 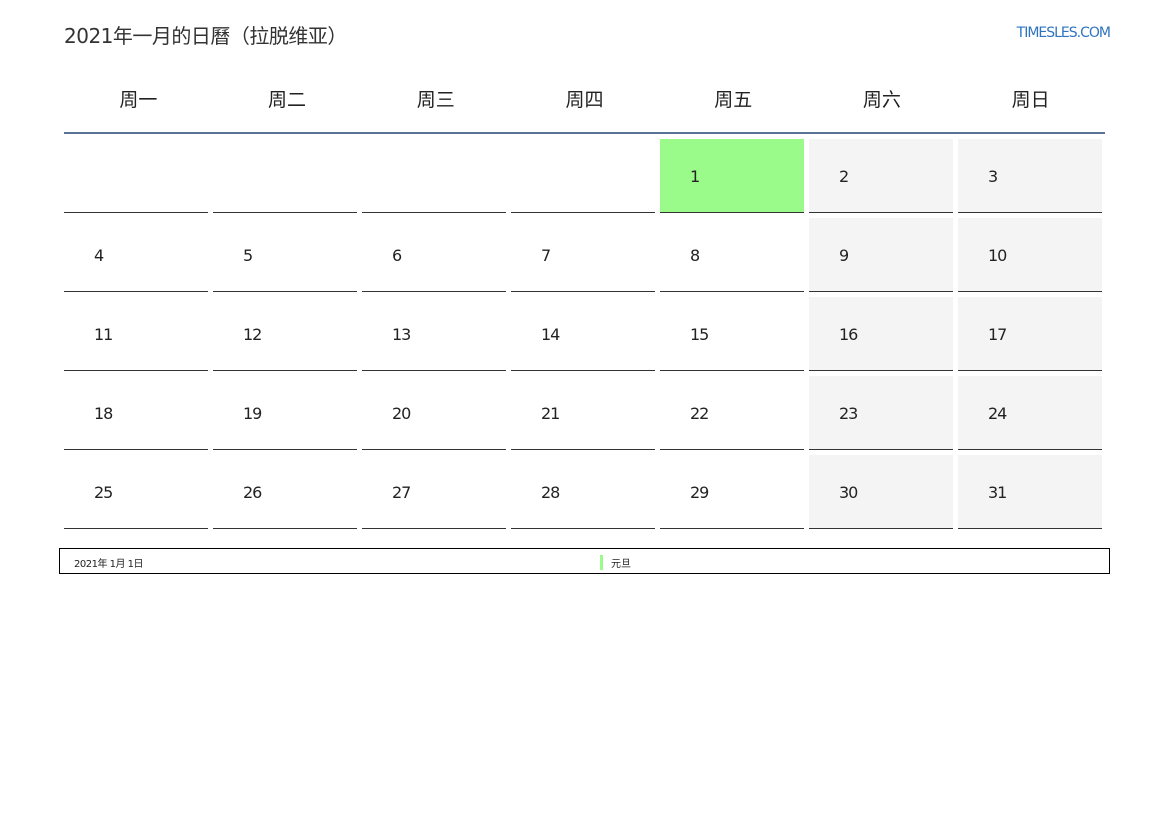 I want to click on day-number: 5, so click(x=248, y=255).